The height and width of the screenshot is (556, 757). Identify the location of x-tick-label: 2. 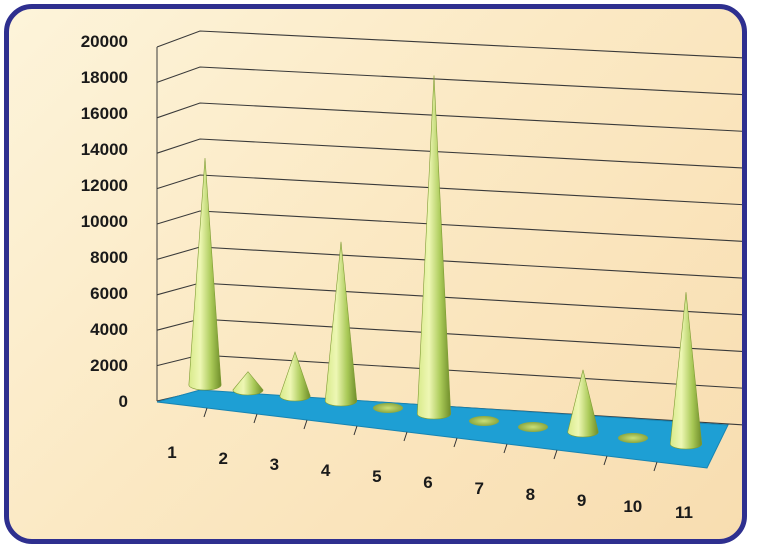
(222, 458).